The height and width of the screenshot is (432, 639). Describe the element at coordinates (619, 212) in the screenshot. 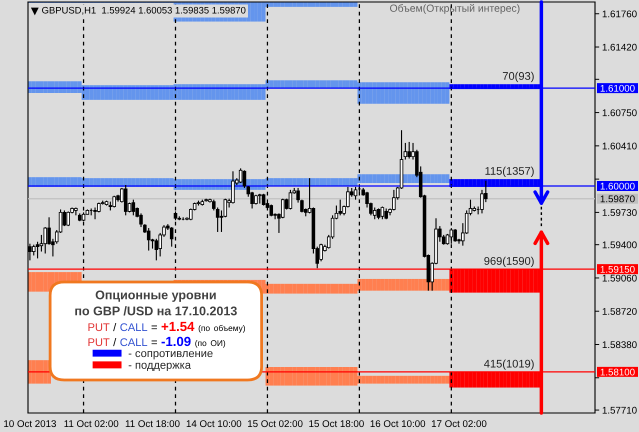

I see `y-tick-label: 1.59730` at that location.